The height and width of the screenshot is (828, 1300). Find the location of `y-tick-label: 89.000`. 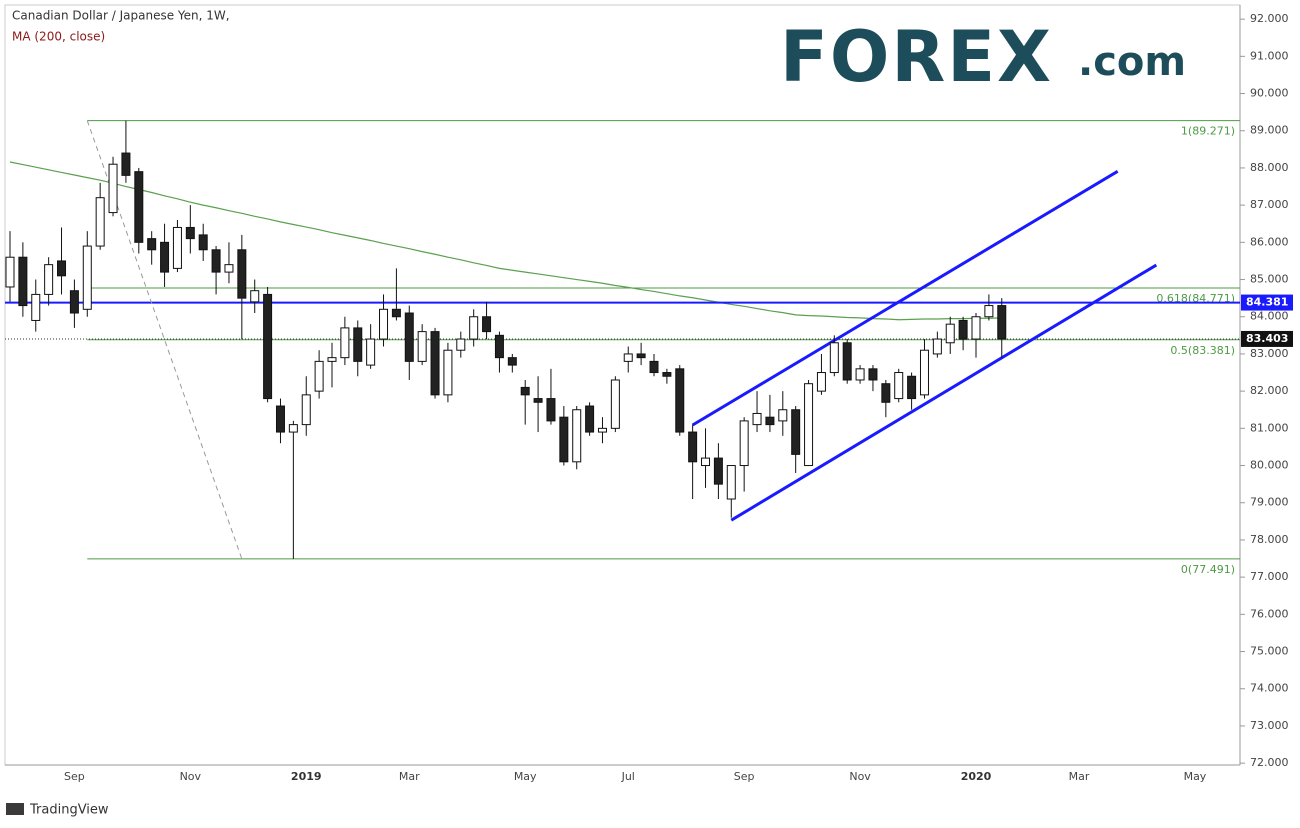

y-tick-label: 89.000 is located at coordinates (1269, 130).